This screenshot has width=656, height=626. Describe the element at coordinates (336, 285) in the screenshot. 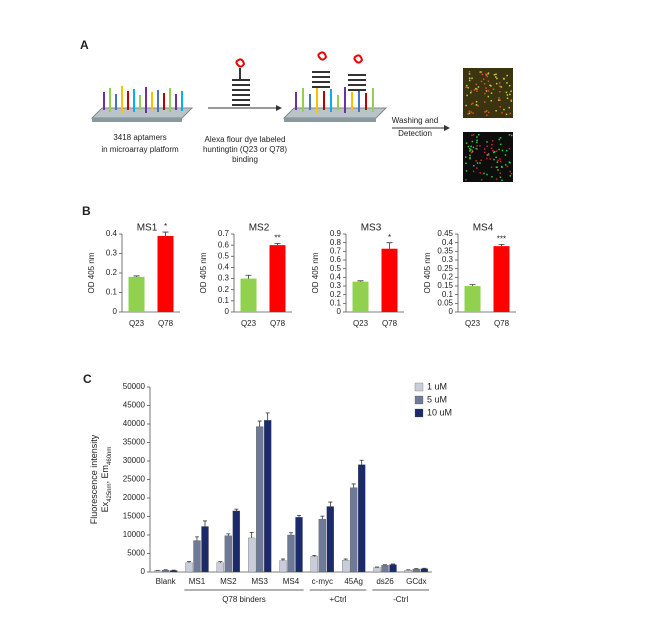

I see `y-tick-label: 0.3` at that location.